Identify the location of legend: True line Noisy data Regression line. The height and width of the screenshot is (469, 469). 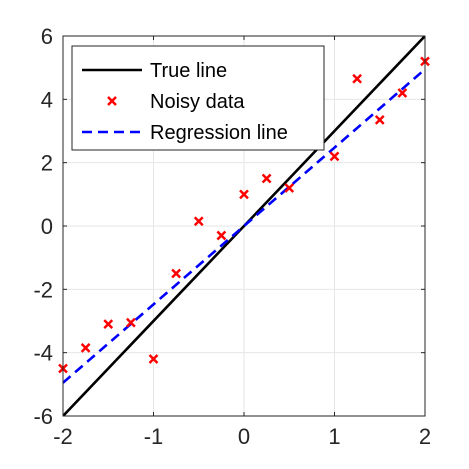
(198, 98).